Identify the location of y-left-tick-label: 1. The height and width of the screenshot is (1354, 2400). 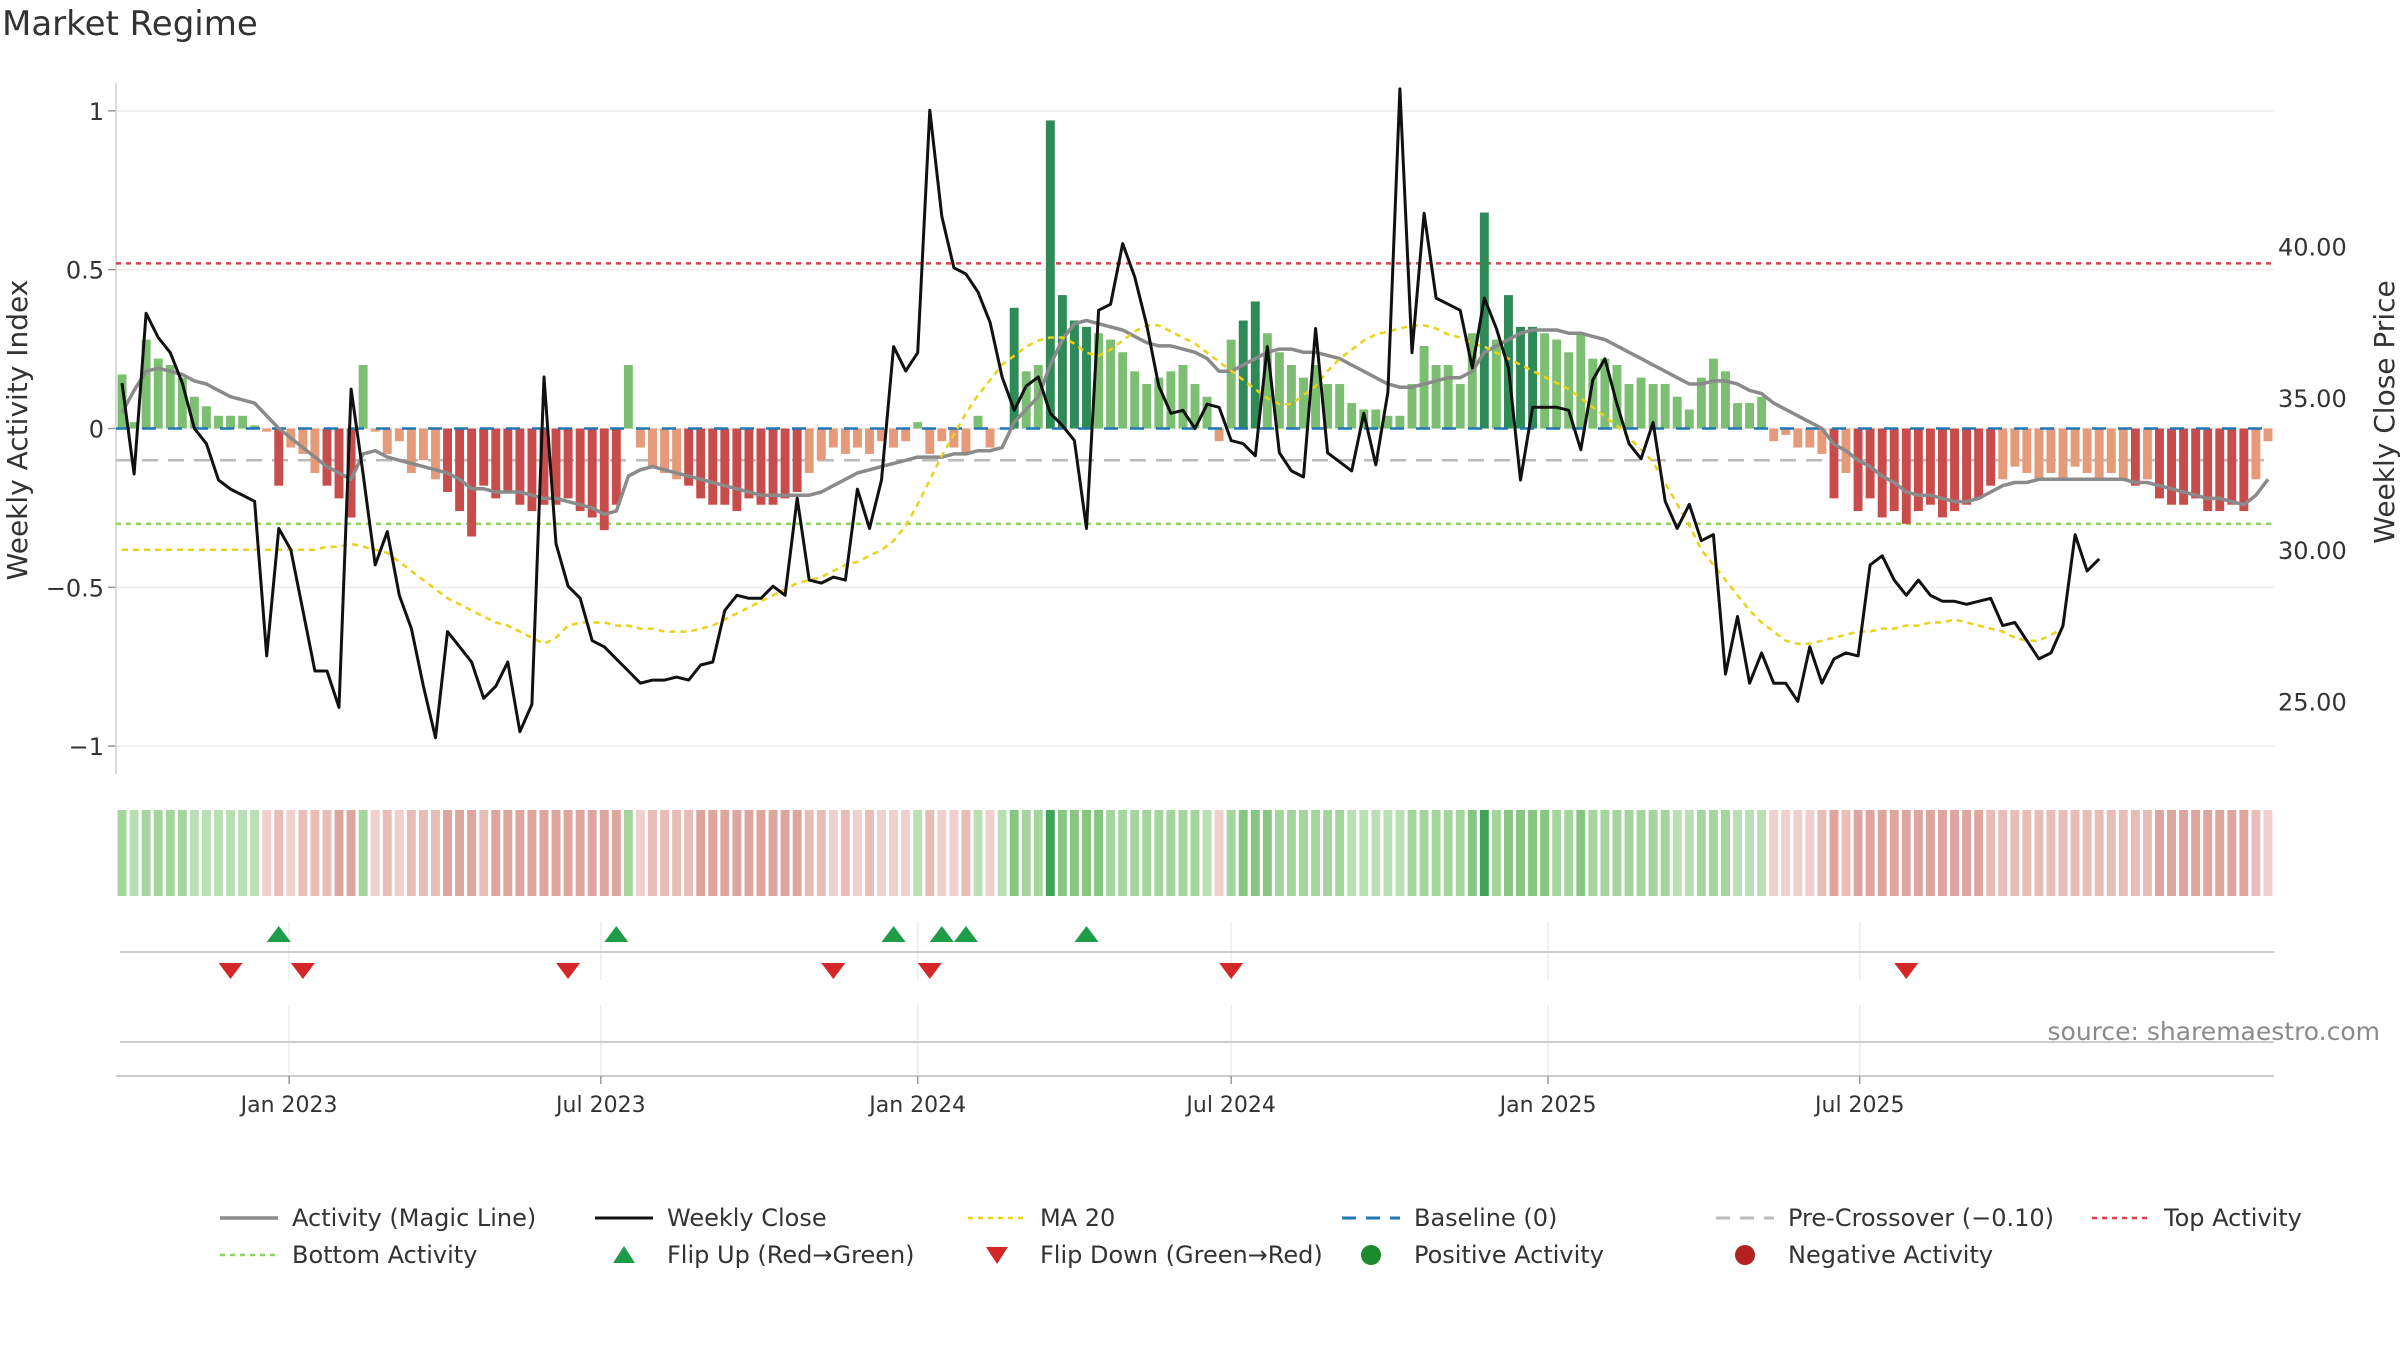
(96, 112).